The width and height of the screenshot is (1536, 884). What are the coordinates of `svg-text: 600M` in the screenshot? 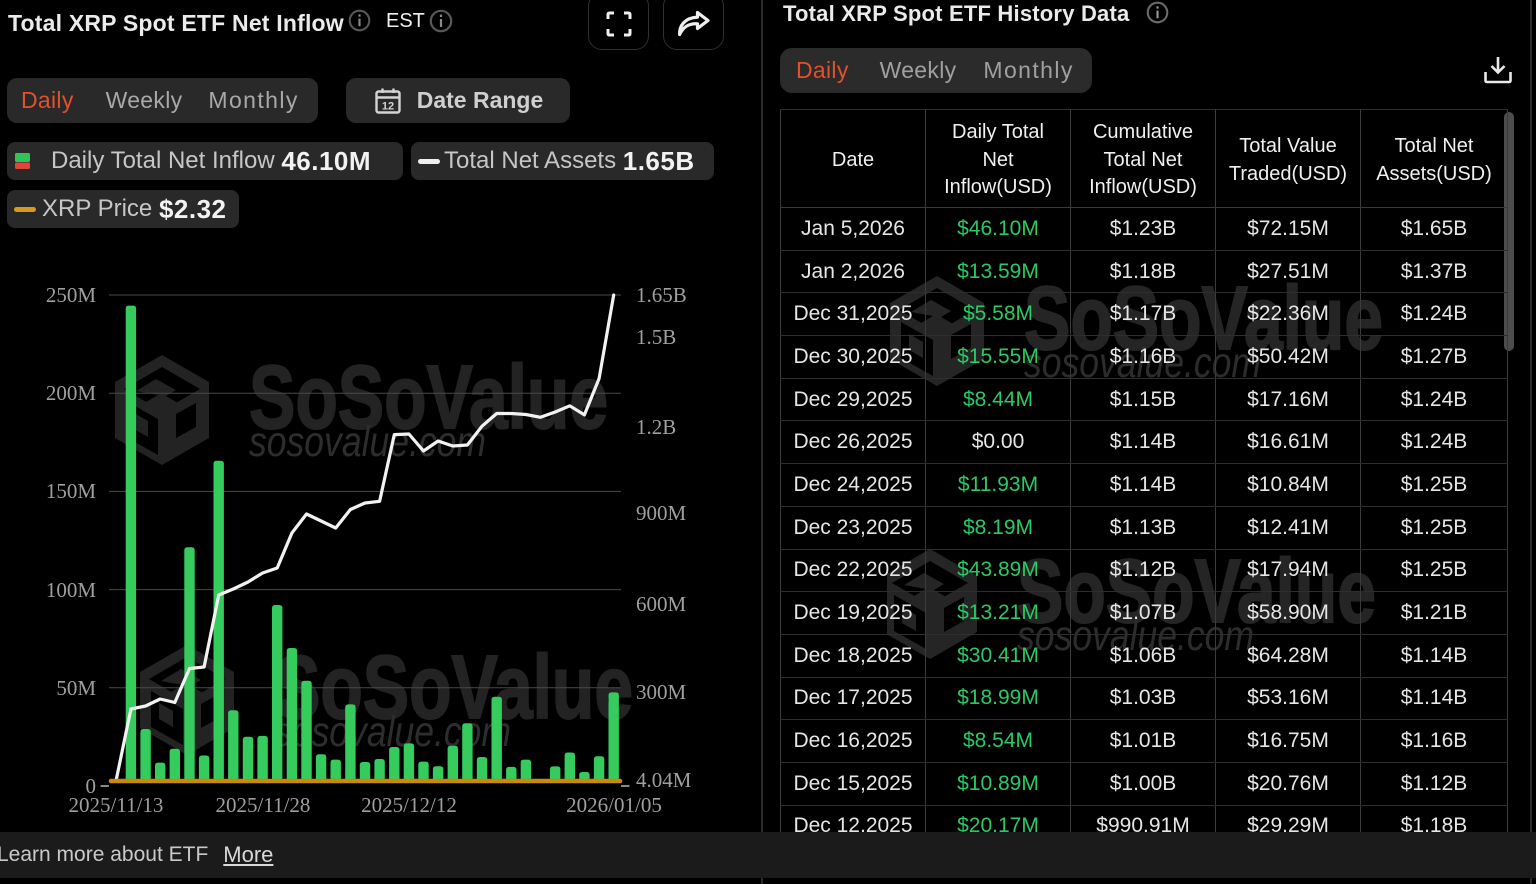 It's located at (661, 604).